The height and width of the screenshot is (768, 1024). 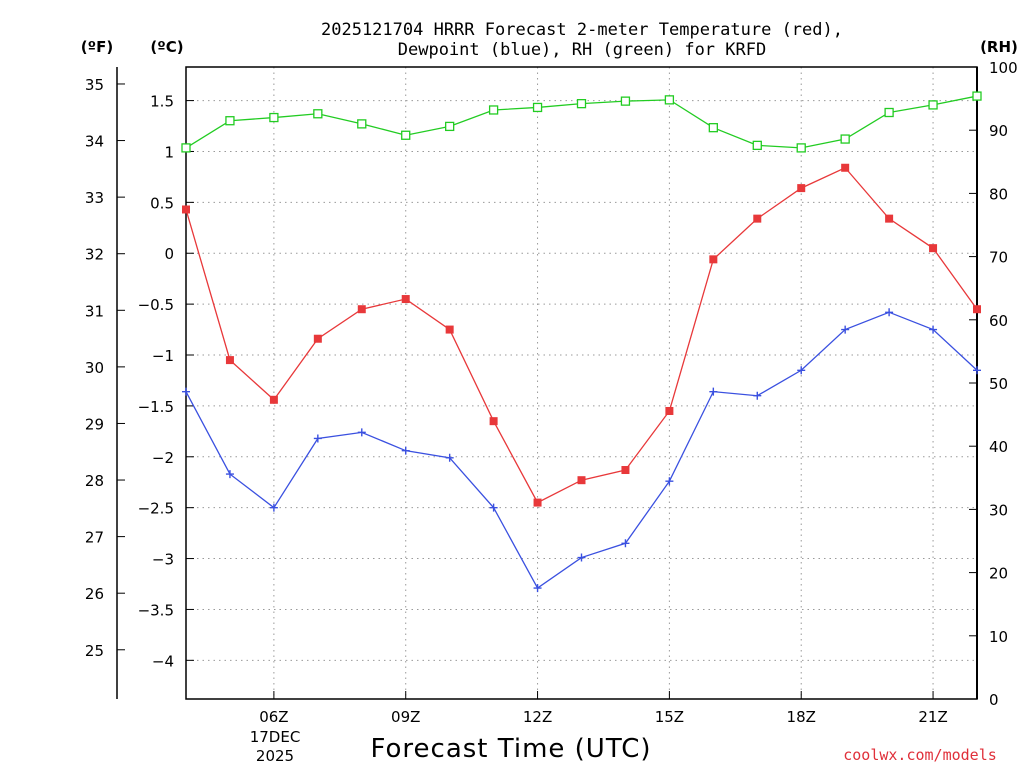 What do you see at coordinates (275, 737) in the screenshot?
I see `date-label-day: 17DEC` at bounding box center [275, 737].